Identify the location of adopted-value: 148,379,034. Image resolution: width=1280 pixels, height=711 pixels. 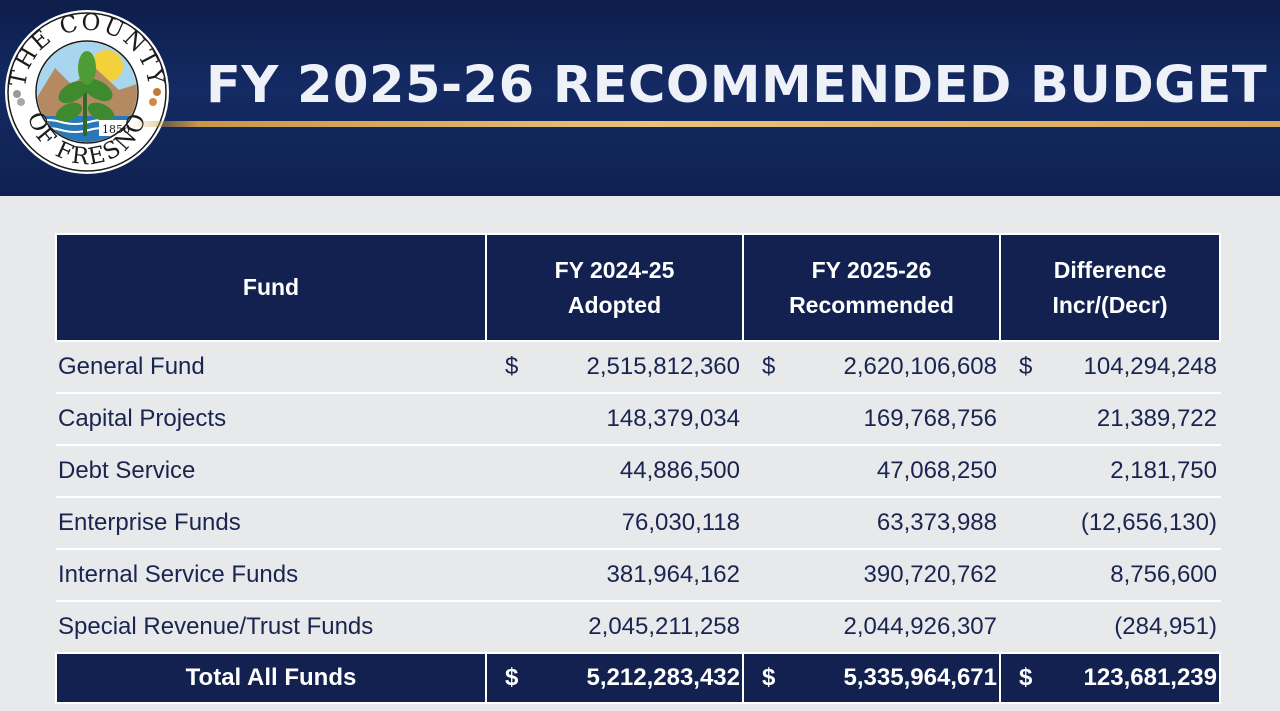
(615, 419).